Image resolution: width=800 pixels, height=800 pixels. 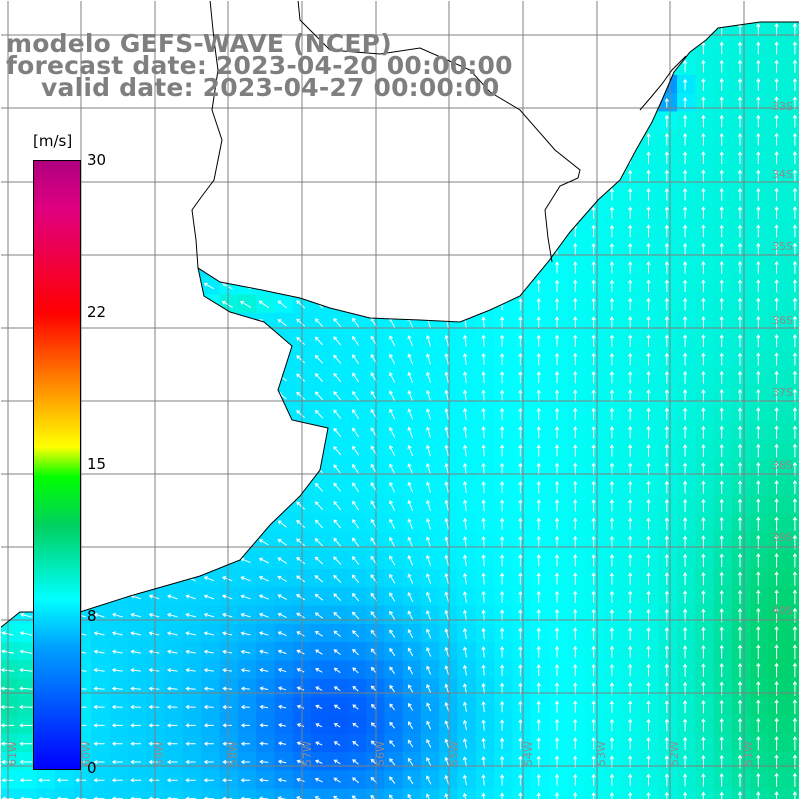 I want to click on lon-label: 57W, so click(x=307, y=753).